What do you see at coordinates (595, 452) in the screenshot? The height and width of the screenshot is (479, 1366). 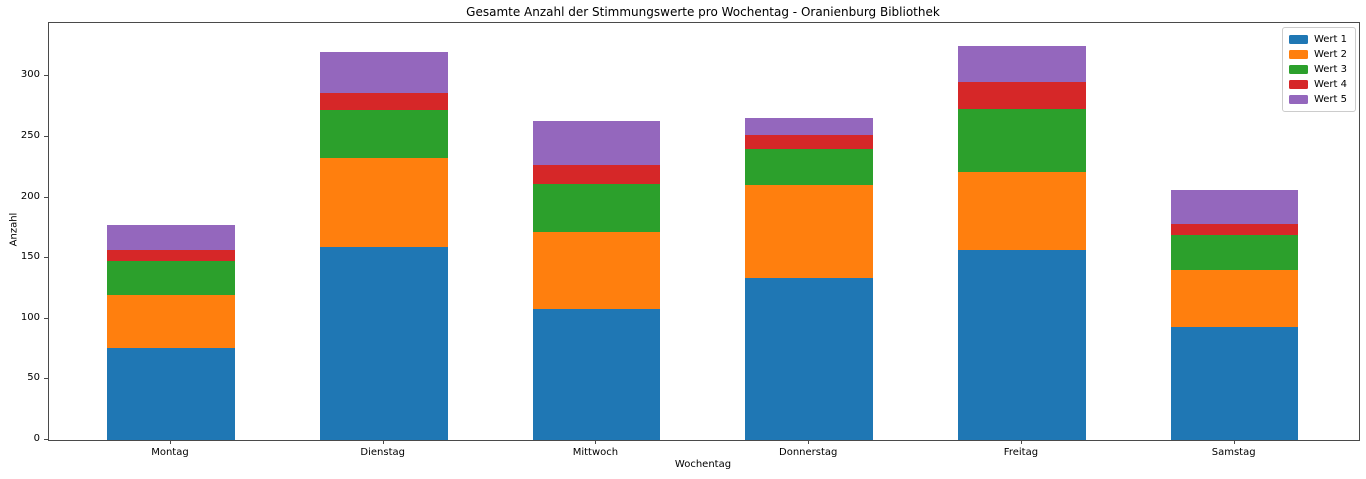 I see `x-tick-label: Mittwoch` at bounding box center [595, 452].